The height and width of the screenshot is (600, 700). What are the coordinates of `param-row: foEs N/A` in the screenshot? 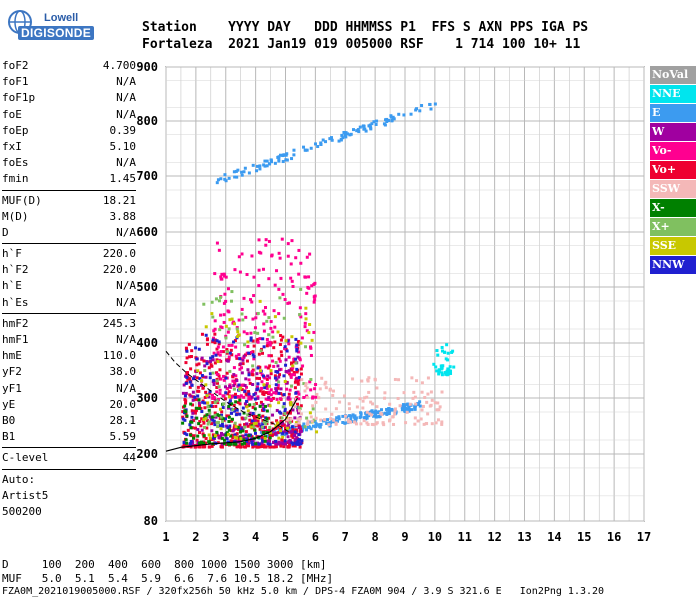 It's located at (69, 163).